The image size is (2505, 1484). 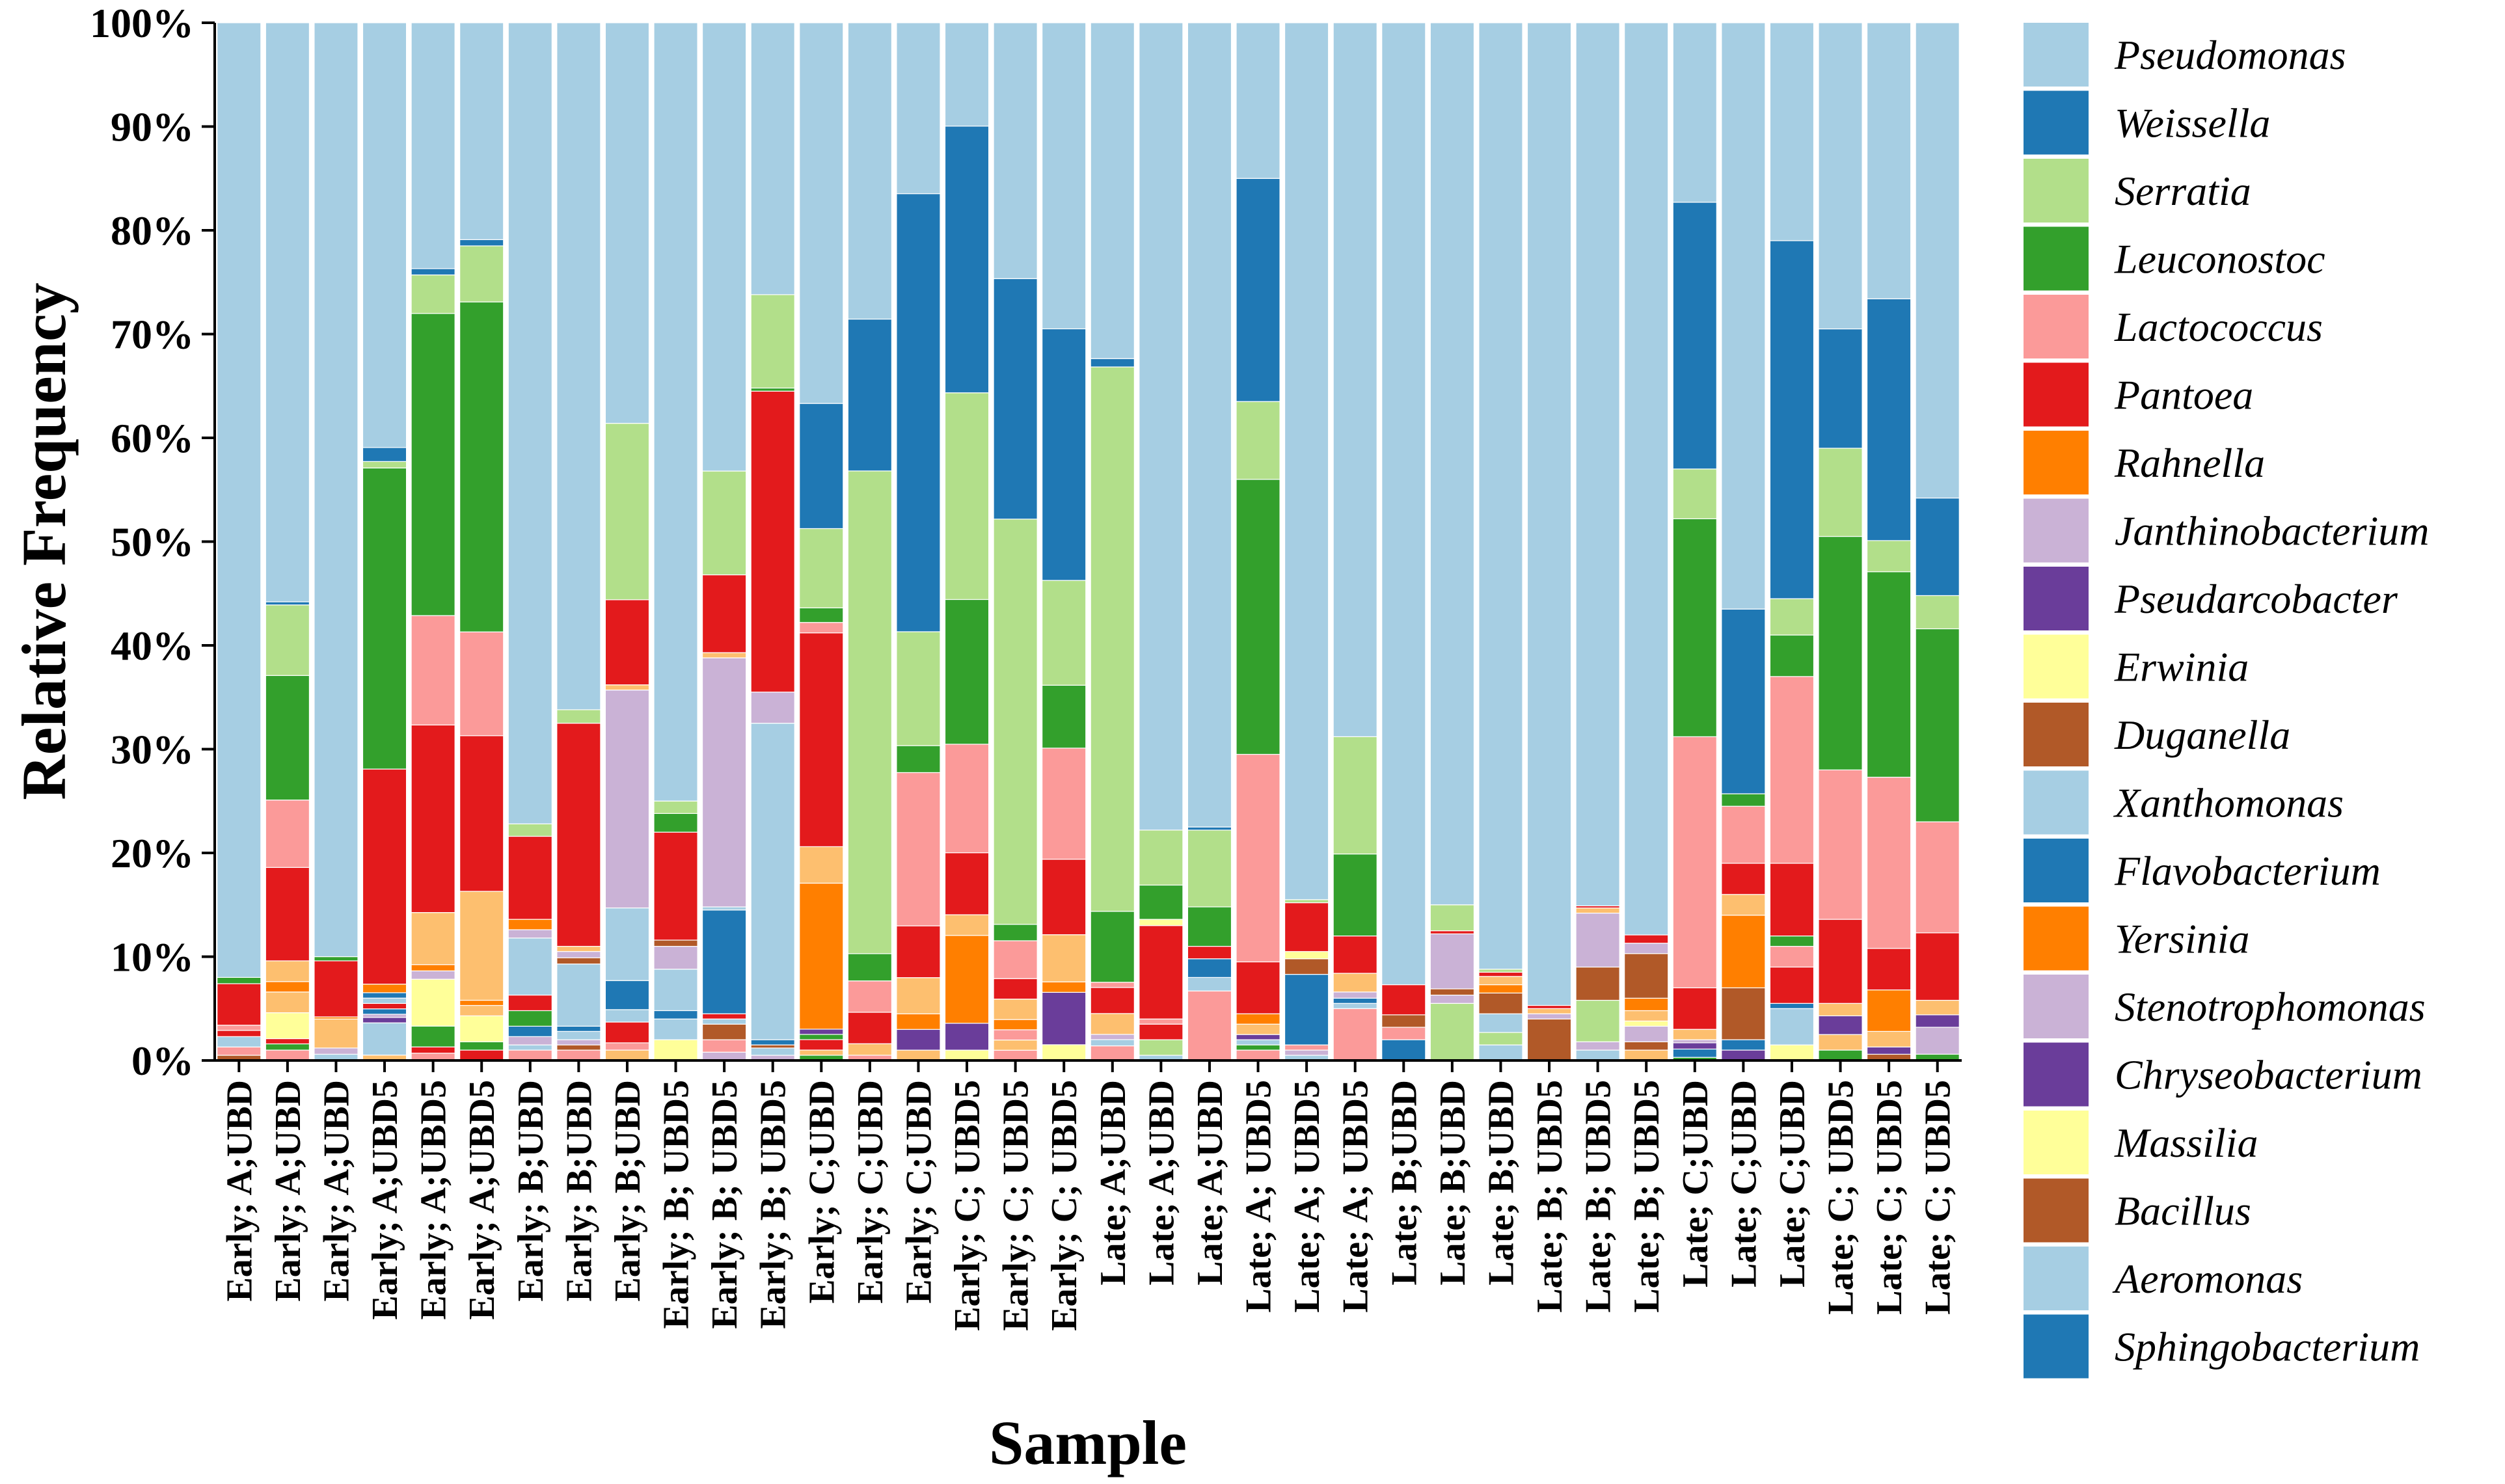 I want to click on x-tick-label: Early; C; UBD5, so click(x=1016, y=1205).